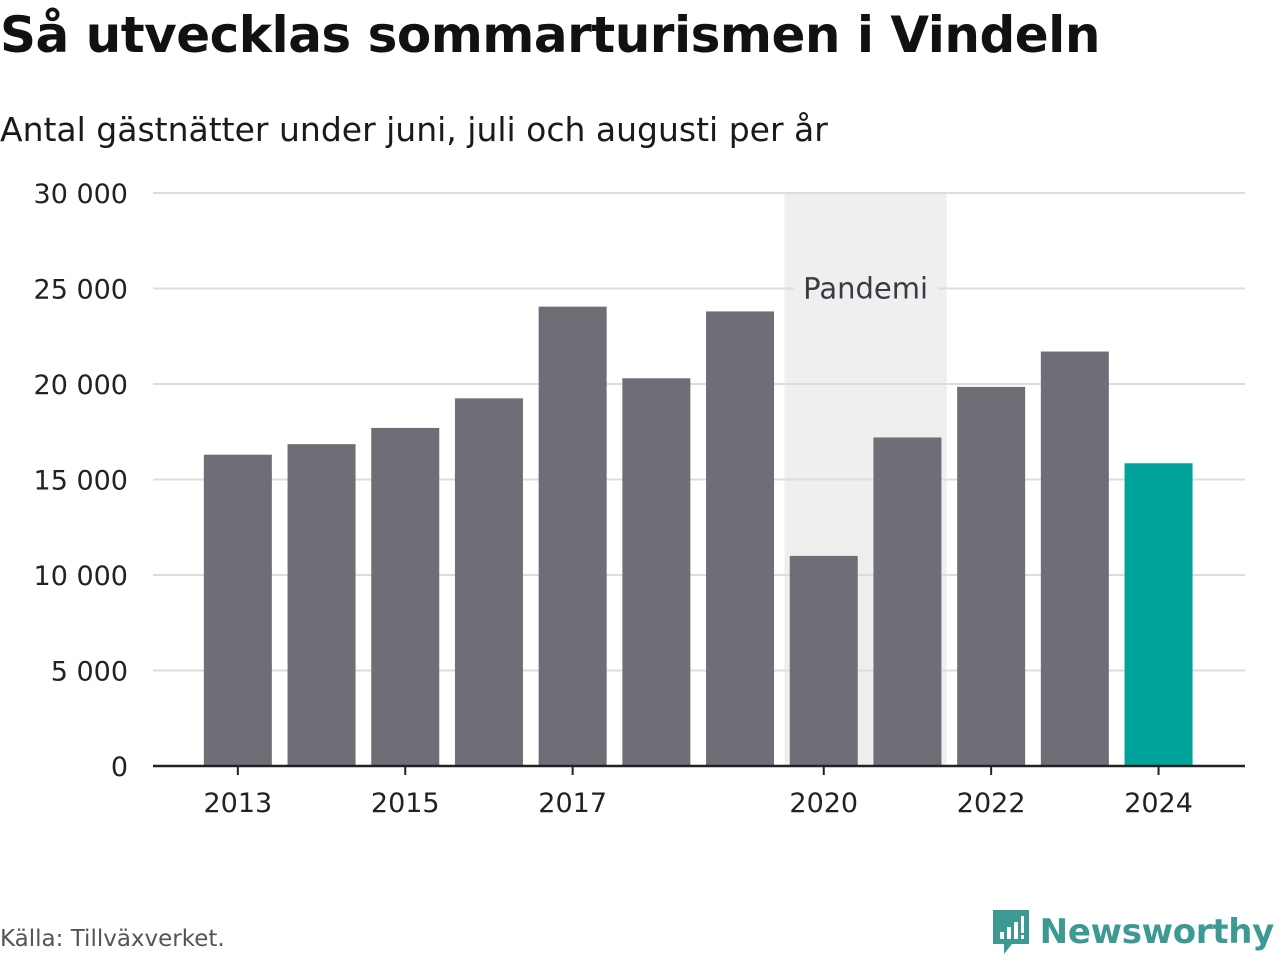  I want to click on brand-name: Newsworthy, so click(1157, 932).